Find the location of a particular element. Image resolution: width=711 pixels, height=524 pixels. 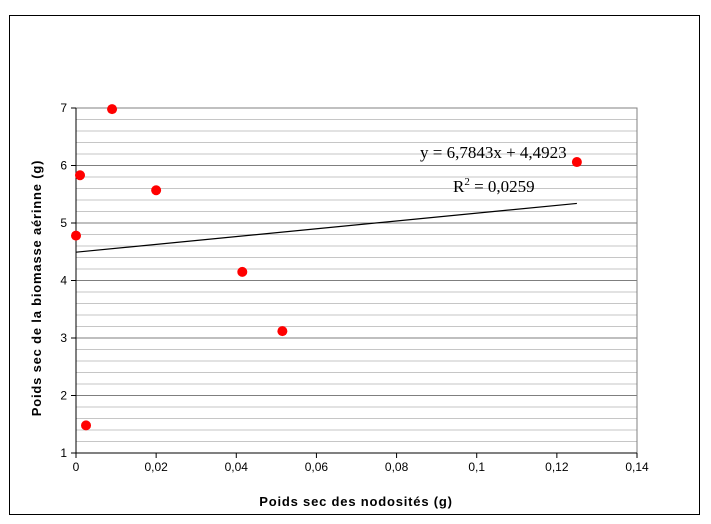

x-tick-label: 0,08 is located at coordinates (397, 467).